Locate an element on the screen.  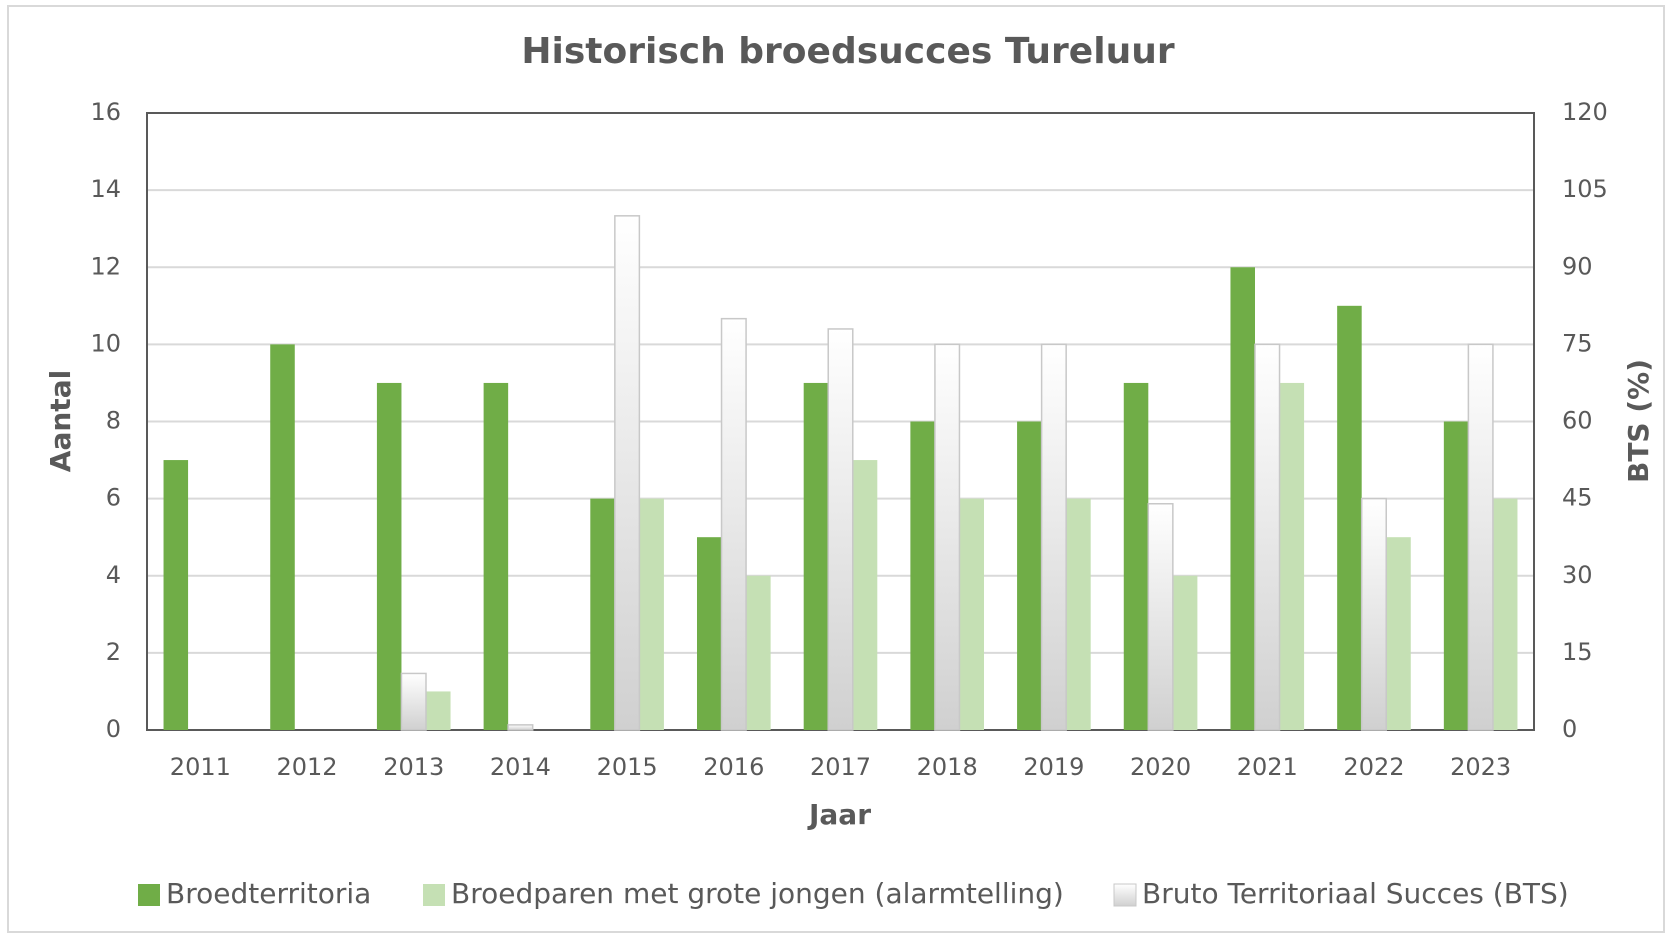
y2-tick-label: 45 is located at coordinates (1577, 498).